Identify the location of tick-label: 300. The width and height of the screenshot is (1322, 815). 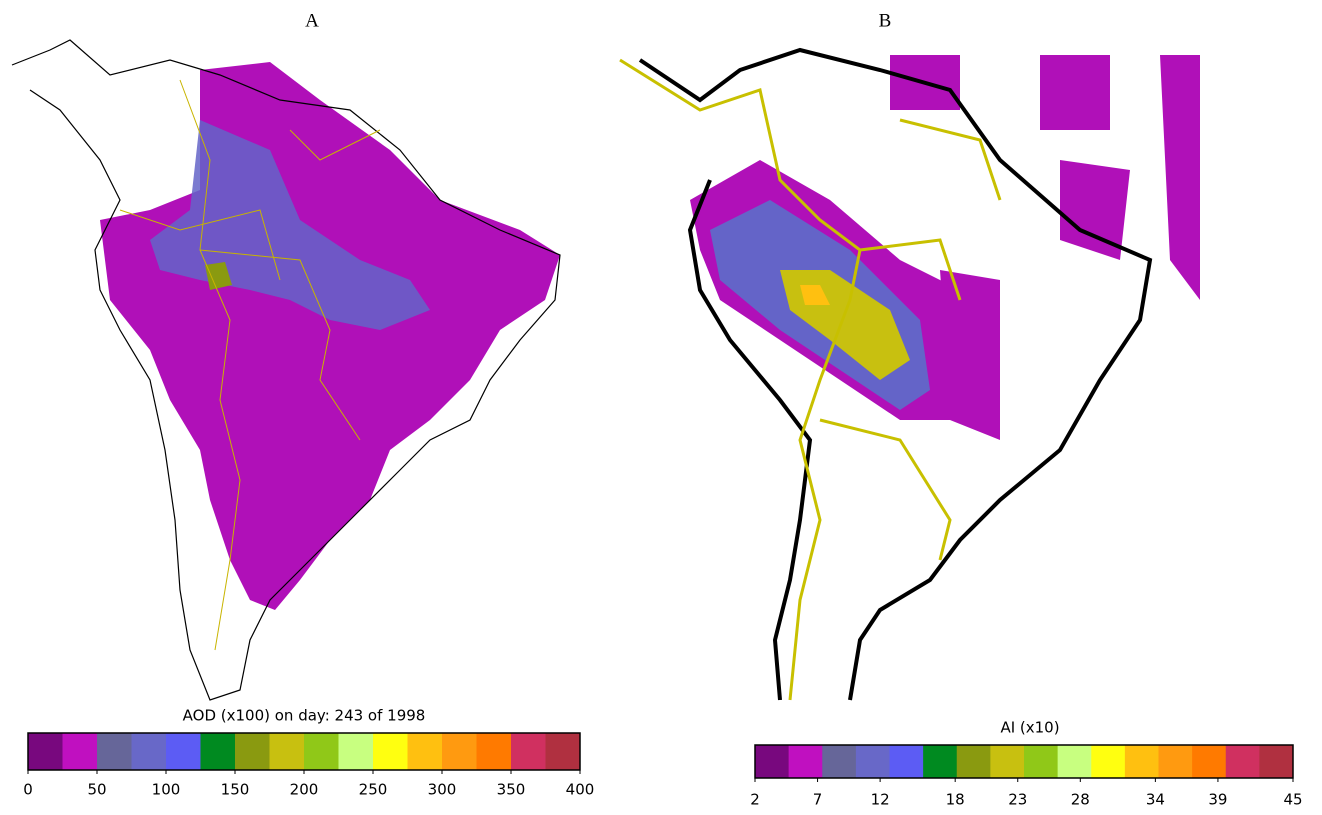
(442, 790).